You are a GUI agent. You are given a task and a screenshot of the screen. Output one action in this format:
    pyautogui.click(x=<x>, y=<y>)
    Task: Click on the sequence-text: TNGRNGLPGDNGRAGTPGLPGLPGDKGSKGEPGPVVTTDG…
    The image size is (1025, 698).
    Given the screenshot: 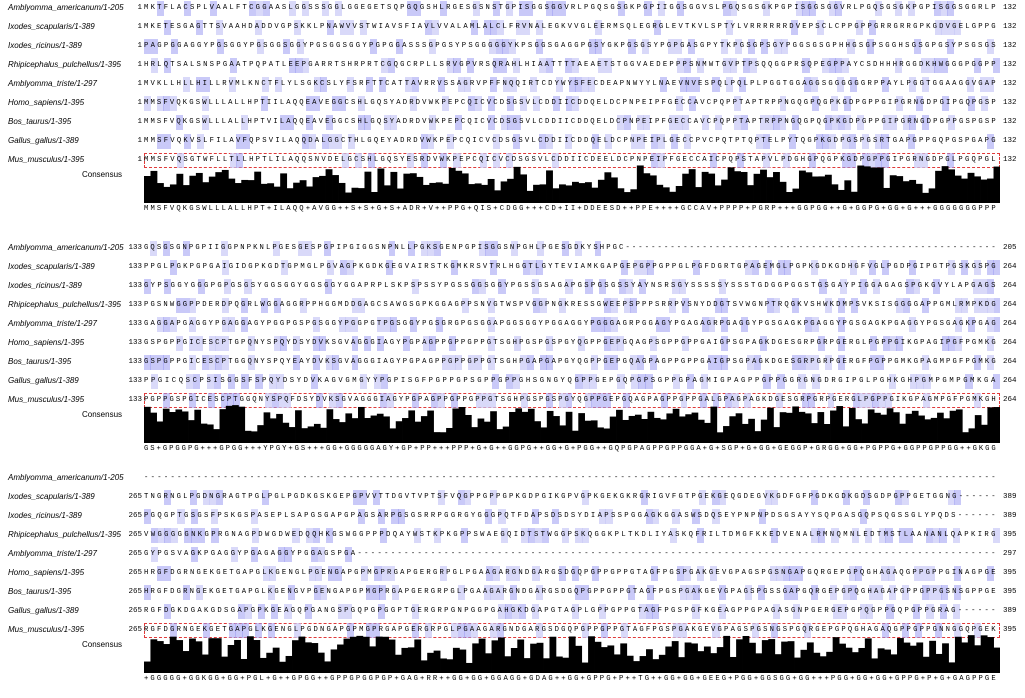 What is the action you would take?
    pyautogui.click(x=571, y=497)
    